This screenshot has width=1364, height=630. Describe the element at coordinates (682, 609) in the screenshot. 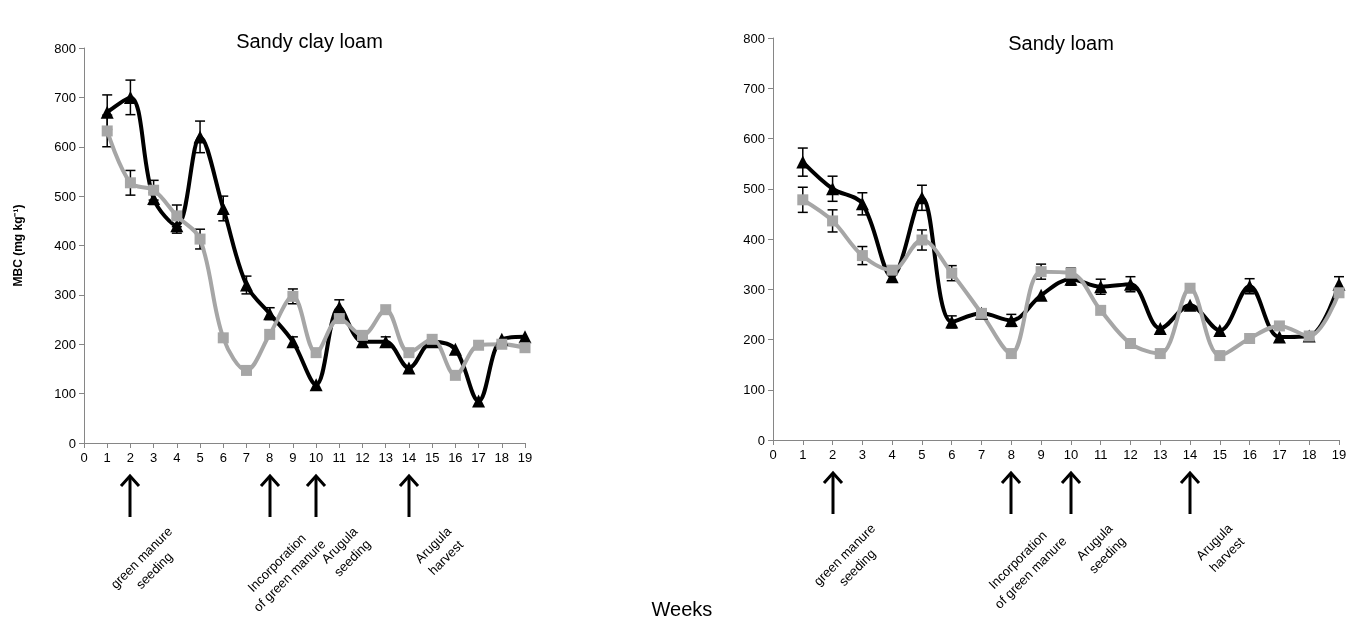

I see `x-axis-title: Weeks` at that location.